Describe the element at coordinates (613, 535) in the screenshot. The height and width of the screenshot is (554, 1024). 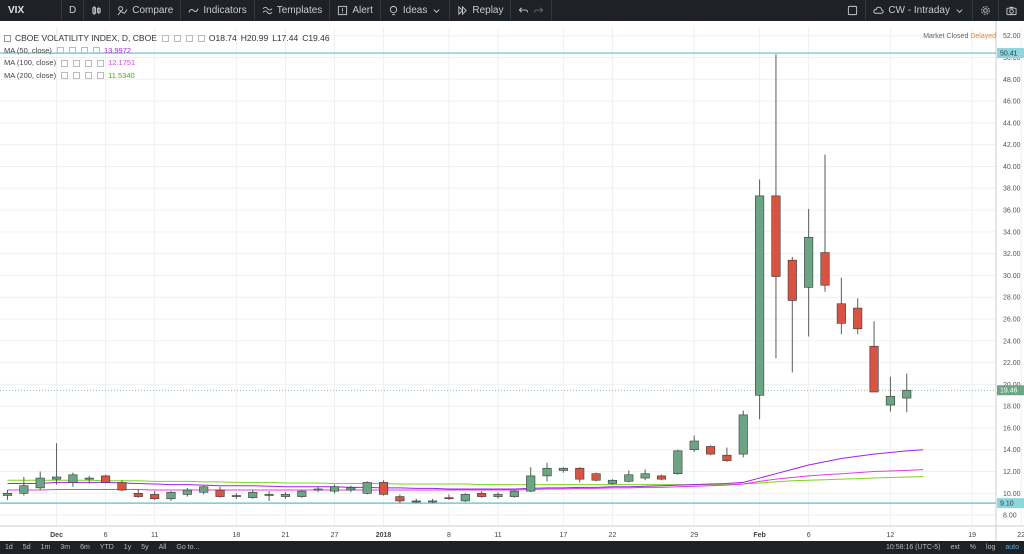
I see `x-tick-label: 22` at that location.